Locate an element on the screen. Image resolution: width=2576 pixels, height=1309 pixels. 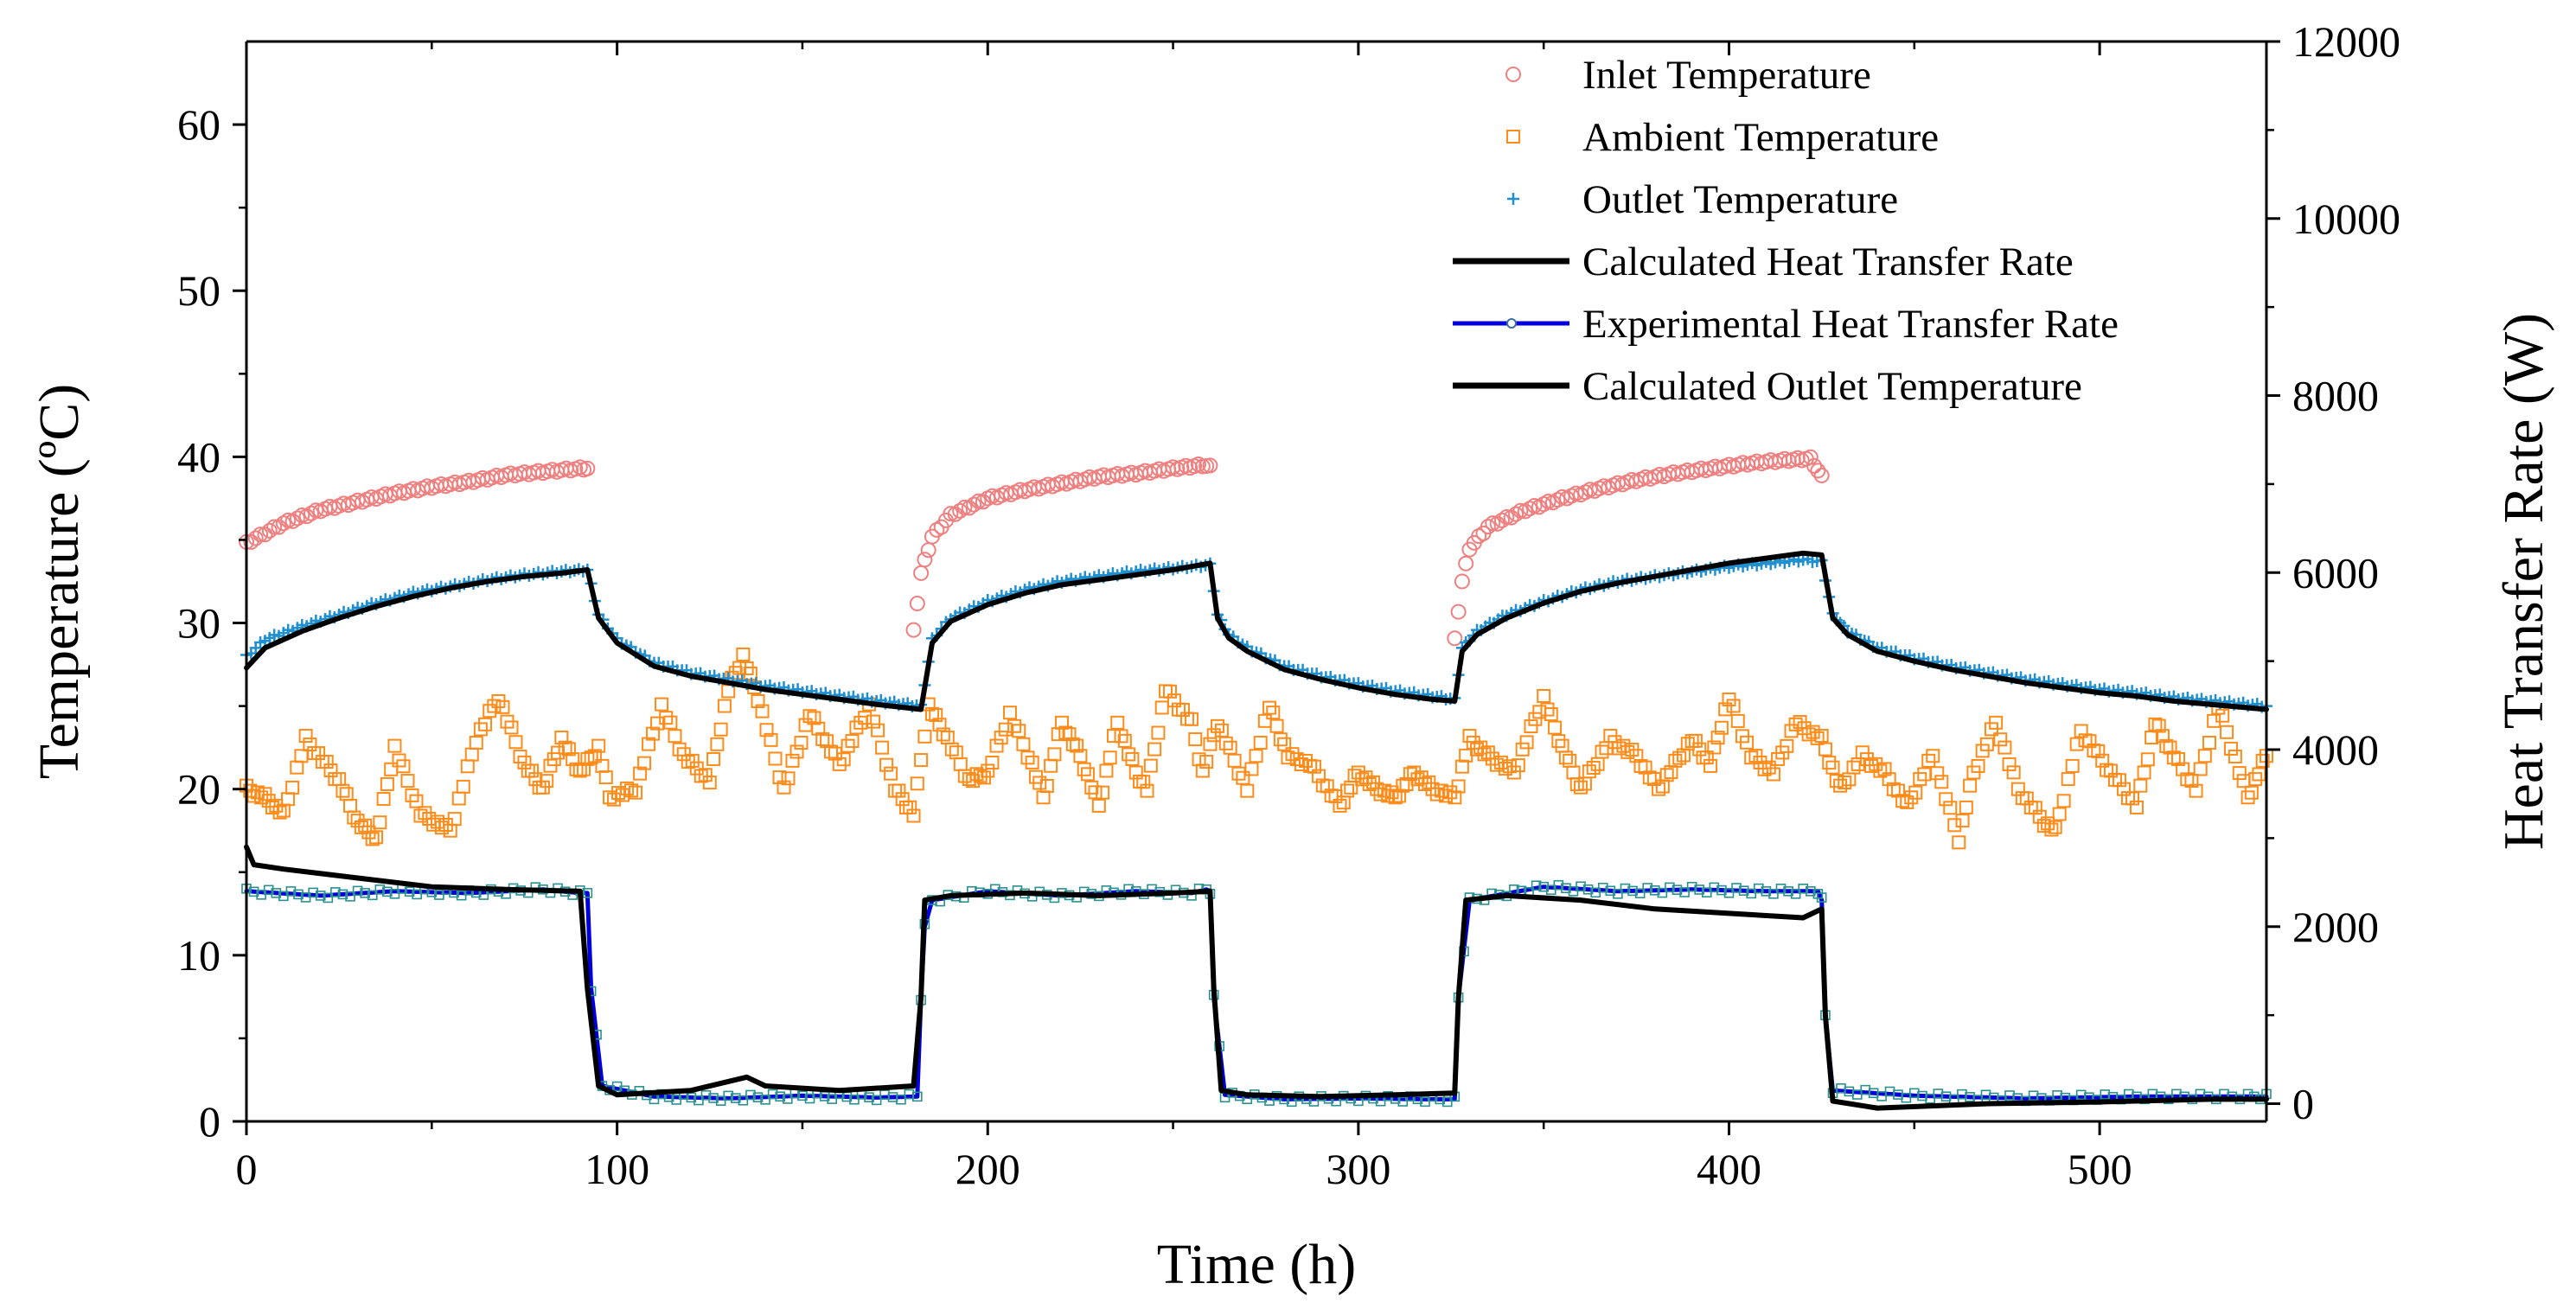
y-left-tick-label: 30 is located at coordinates (199, 623).